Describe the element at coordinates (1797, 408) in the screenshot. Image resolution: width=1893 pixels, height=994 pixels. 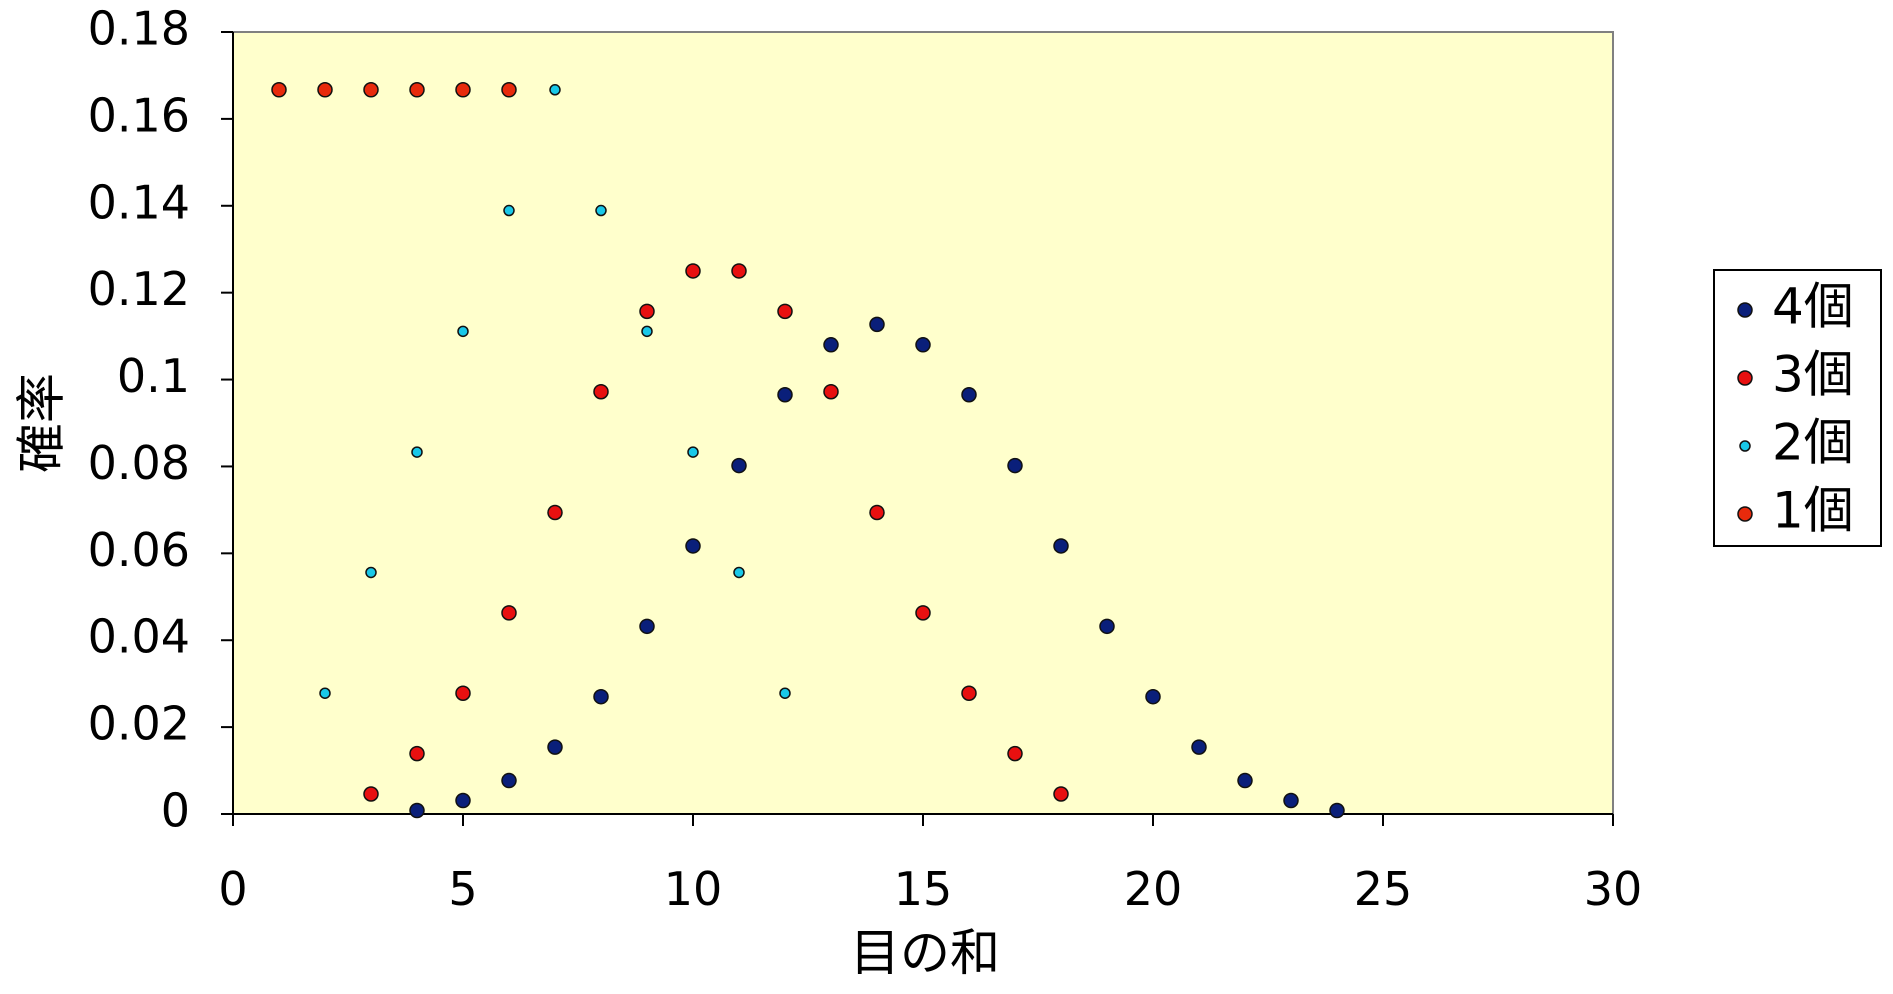
I see `legend: 4個 3個 2個 1個` at that location.